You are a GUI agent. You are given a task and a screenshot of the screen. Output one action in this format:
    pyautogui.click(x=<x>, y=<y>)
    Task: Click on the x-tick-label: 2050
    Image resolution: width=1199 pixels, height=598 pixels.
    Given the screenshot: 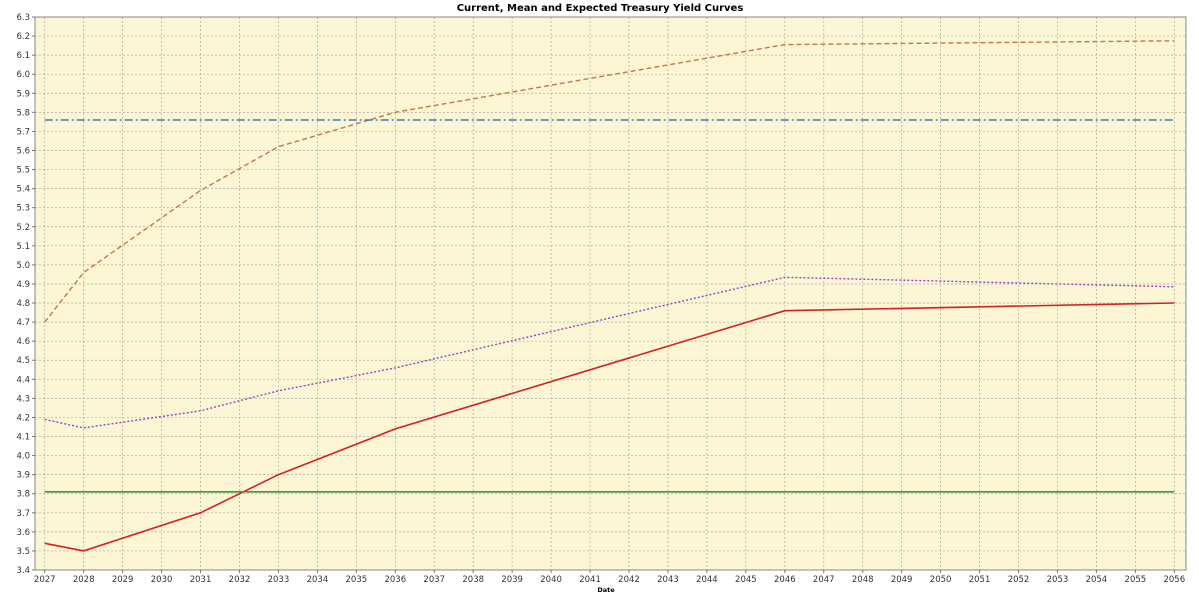 What is the action you would take?
    pyautogui.click(x=941, y=580)
    